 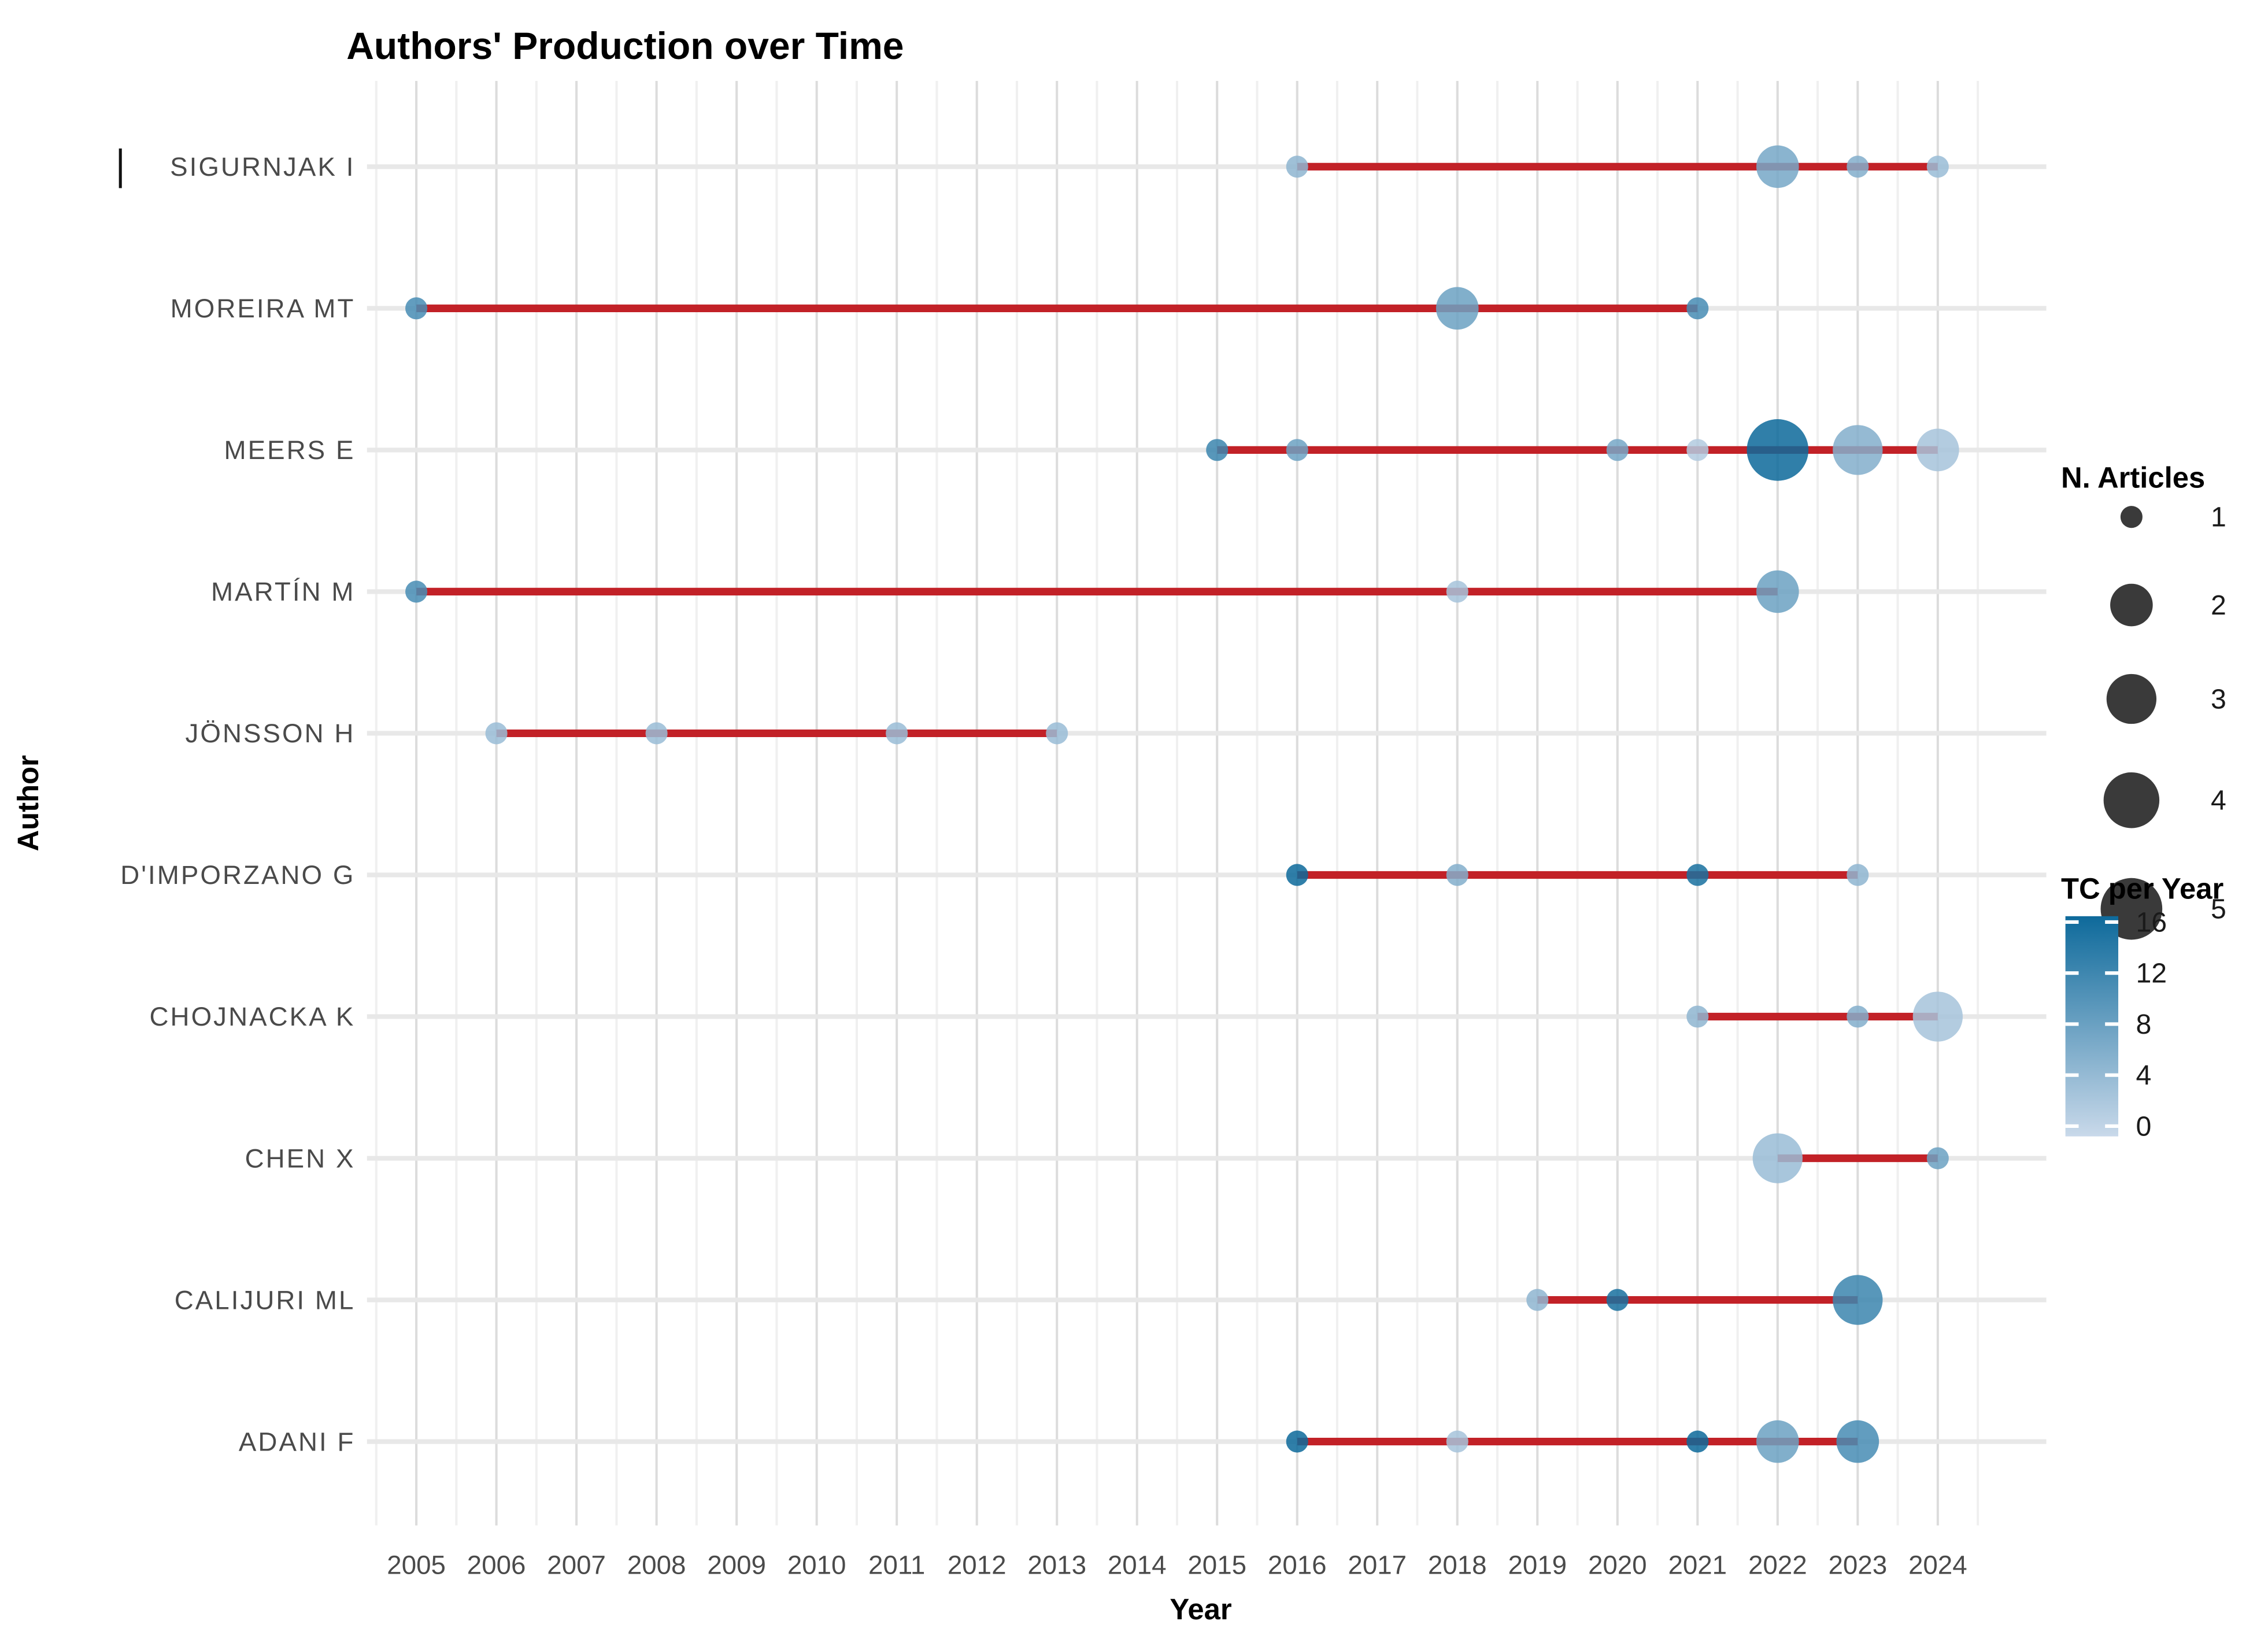 What do you see at coordinates (816, 1564) in the screenshot?
I see `year-tick-label: 2010` at bounding box center [816, 1564].